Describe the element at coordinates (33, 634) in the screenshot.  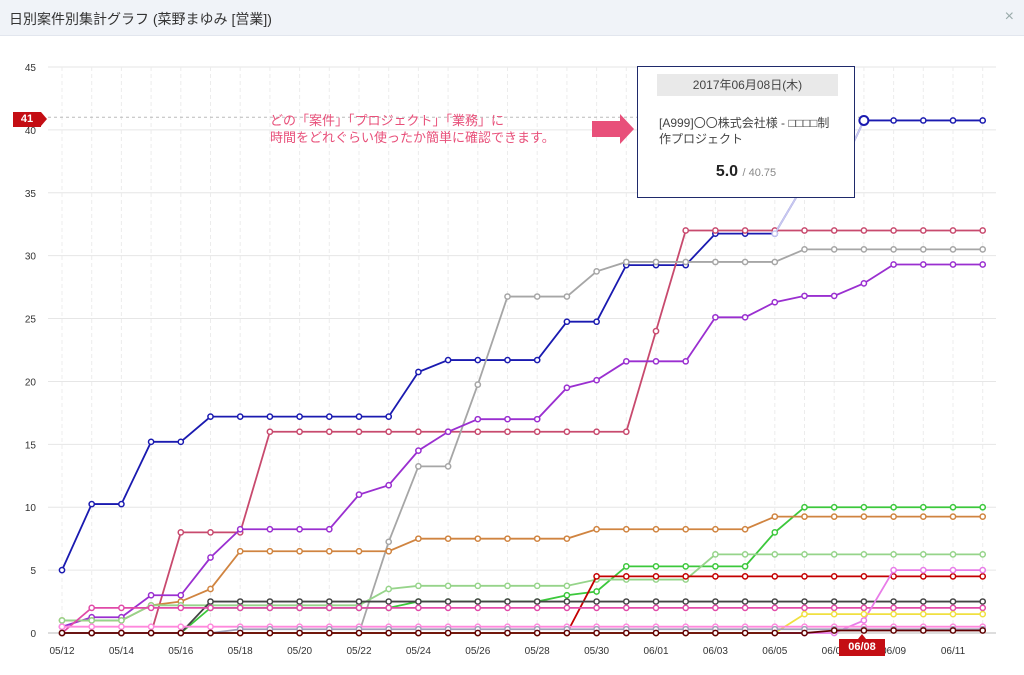
I see `y-tick-label: 0` at that location.